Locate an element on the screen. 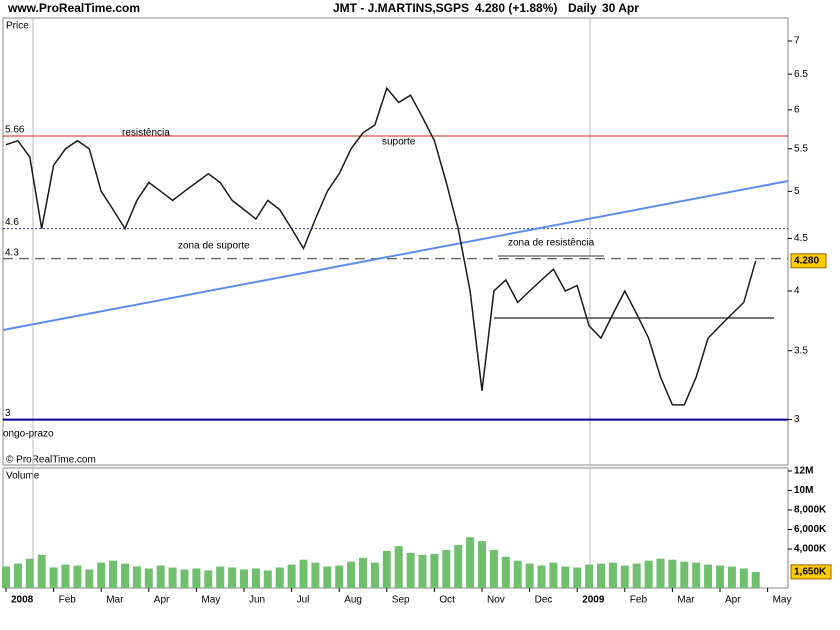  y2-tick-label: 4,000K is located at coordinates (810, 549).